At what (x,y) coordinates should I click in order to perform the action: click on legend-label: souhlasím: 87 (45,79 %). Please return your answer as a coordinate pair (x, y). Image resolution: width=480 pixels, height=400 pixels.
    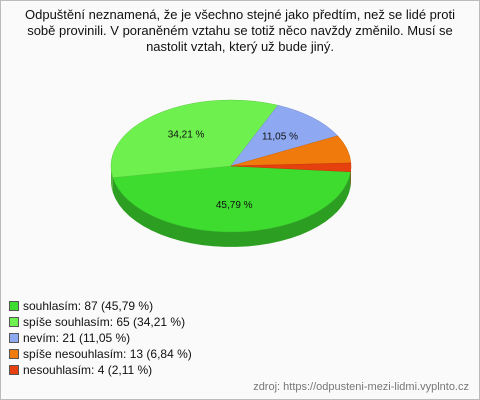
    Looking at the image, I should click on (88, 306).